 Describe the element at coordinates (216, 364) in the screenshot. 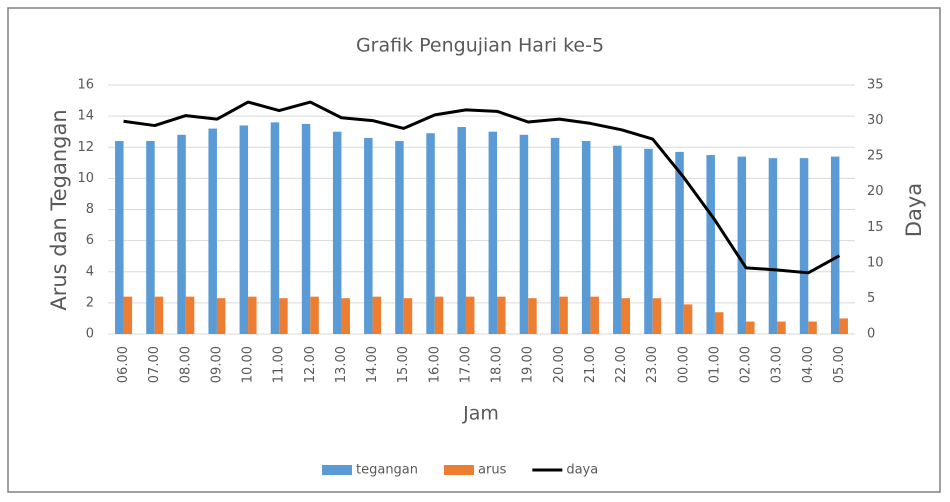

I see `x-tick-label: 09.00` at that location.